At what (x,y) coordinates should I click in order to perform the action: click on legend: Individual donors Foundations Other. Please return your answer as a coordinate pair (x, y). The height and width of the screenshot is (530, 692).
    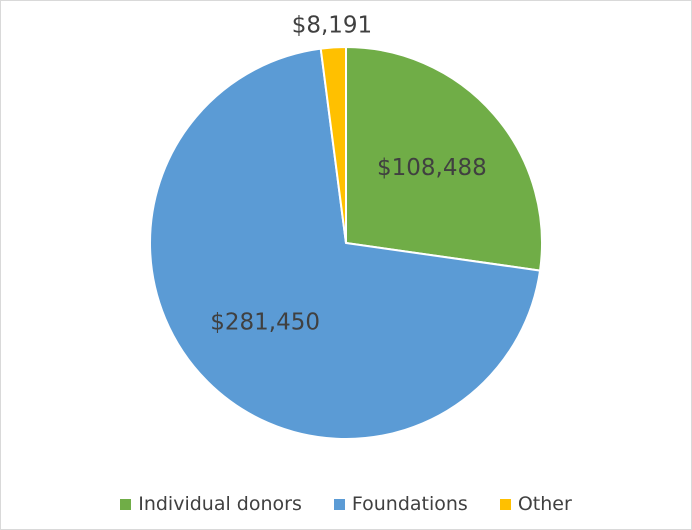
    Looking at the image, I should click on (346, 504).